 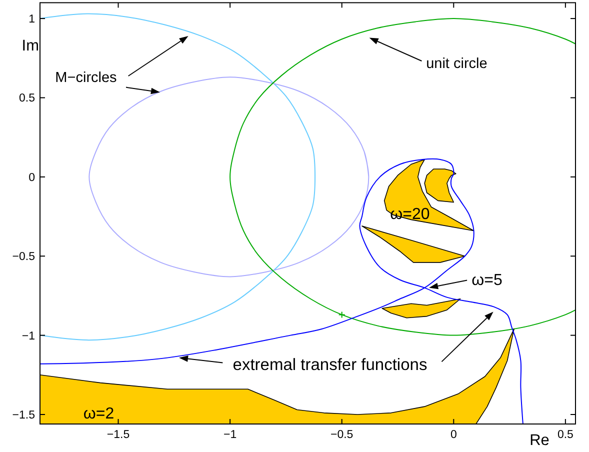 What do you see at coordinates (27, 98) in the screenshot?
I see `y-tick-label: 0.5` at bounding box center [27, 98].